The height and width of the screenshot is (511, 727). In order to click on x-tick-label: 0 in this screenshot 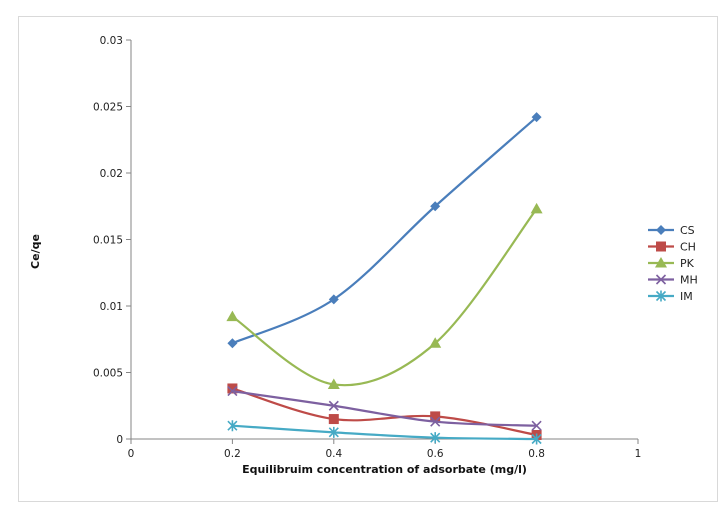, I will do `click(131, 454)`.